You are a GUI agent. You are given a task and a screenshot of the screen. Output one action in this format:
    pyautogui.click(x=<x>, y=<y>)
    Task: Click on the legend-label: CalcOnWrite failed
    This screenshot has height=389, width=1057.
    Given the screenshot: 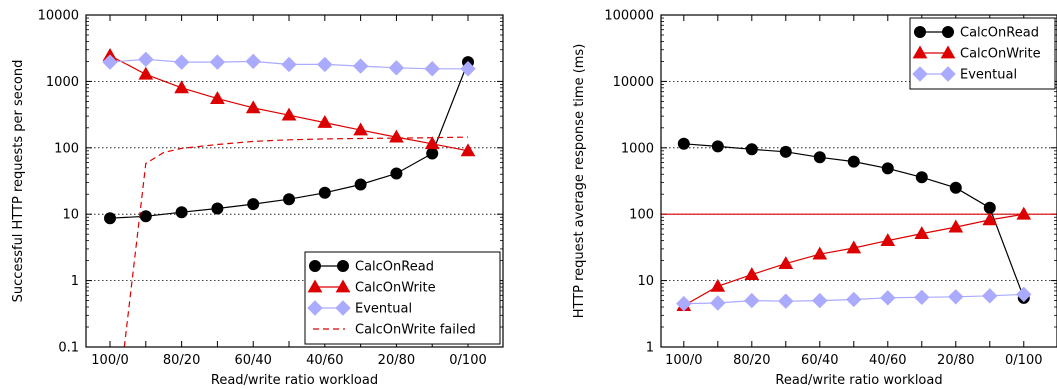 What is the action you would take?
    pyautogui.click(x=415, y=330)
    